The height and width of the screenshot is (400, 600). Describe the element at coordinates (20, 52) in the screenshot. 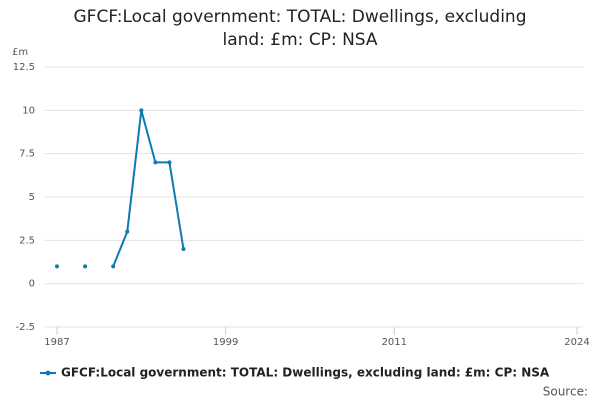

I see `y-axis-label: £m` at that location.